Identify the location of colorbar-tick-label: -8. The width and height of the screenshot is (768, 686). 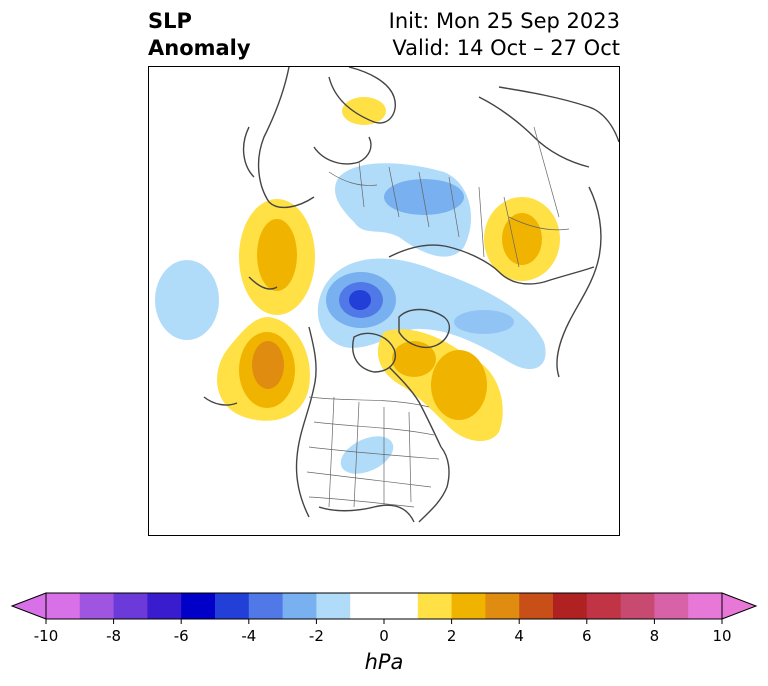
(114, 636).